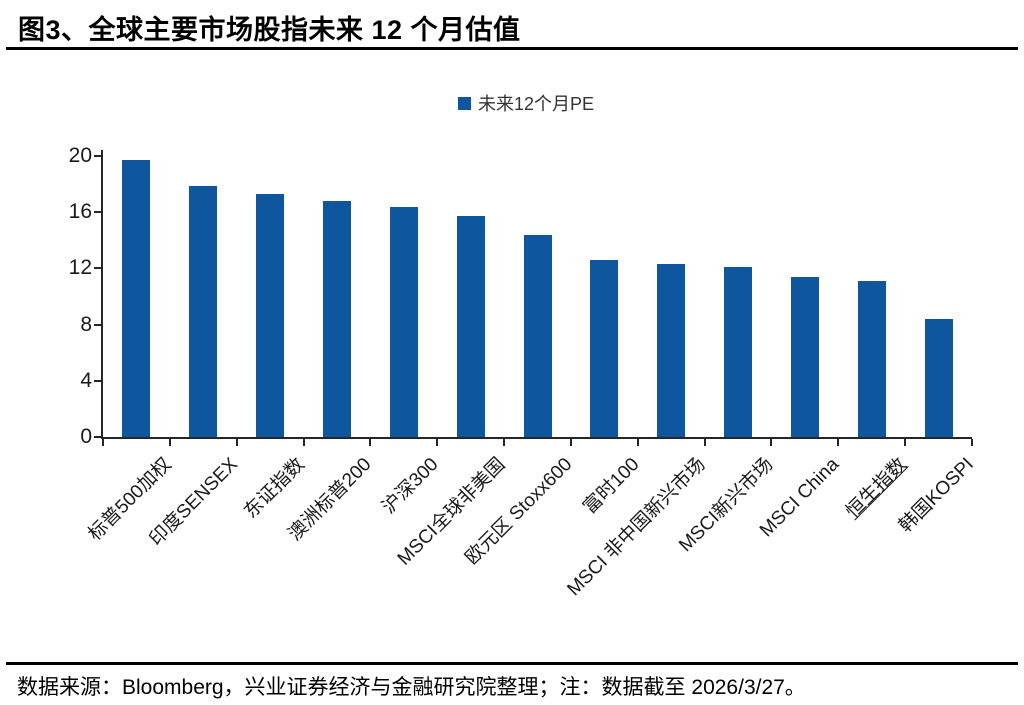 The width and height of the screenshot is (1024, 705). What do you see at coordinates (512, 663) in the screenshot?
I see `footer-divider` at bounding box center [512, 663].